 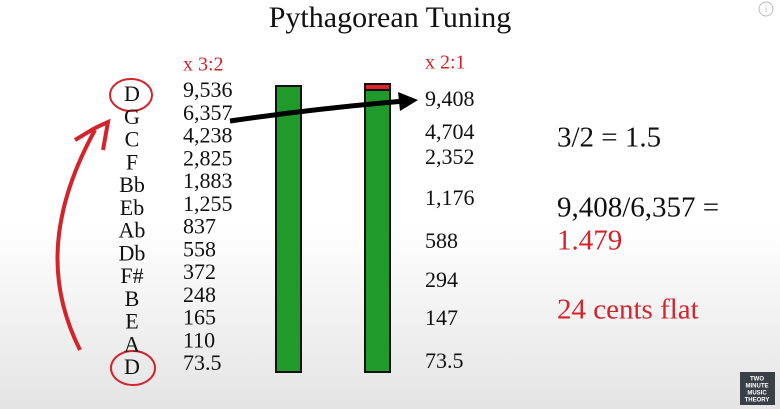 What do you see at coordinates (450, 131) in the screenshot?
I see `octave-value: 4,704` at bounding box center [450, 131].